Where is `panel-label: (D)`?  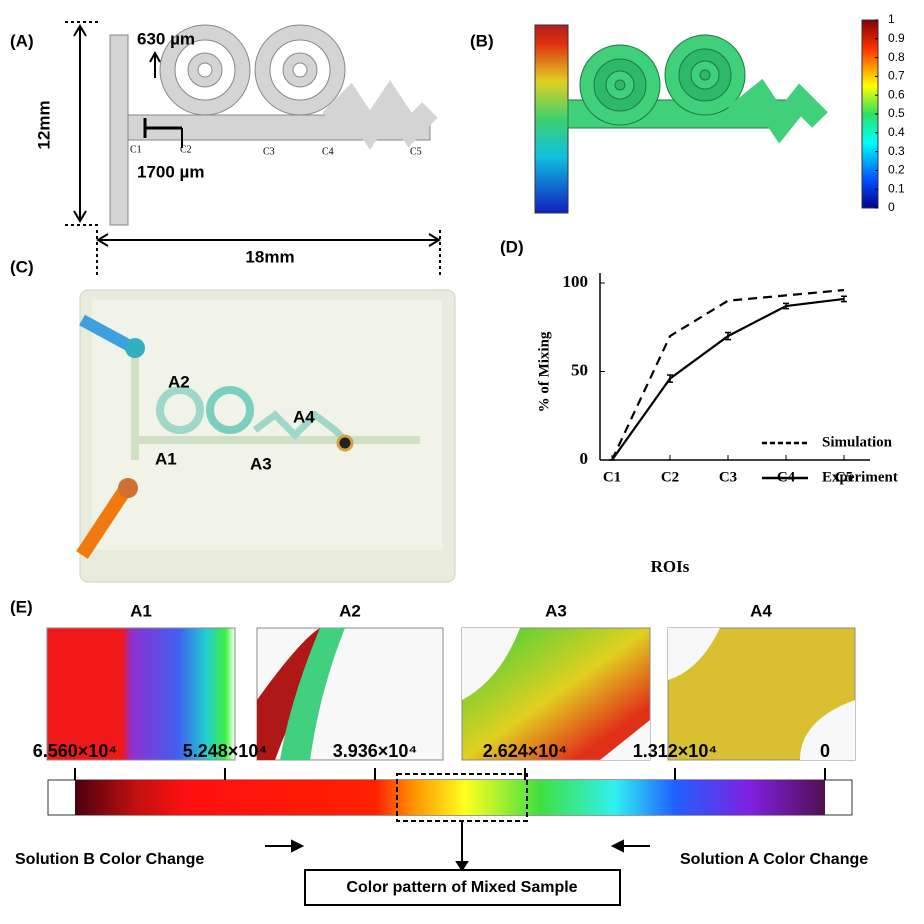 panel-label: (D) is located at coordinates (512, 246).